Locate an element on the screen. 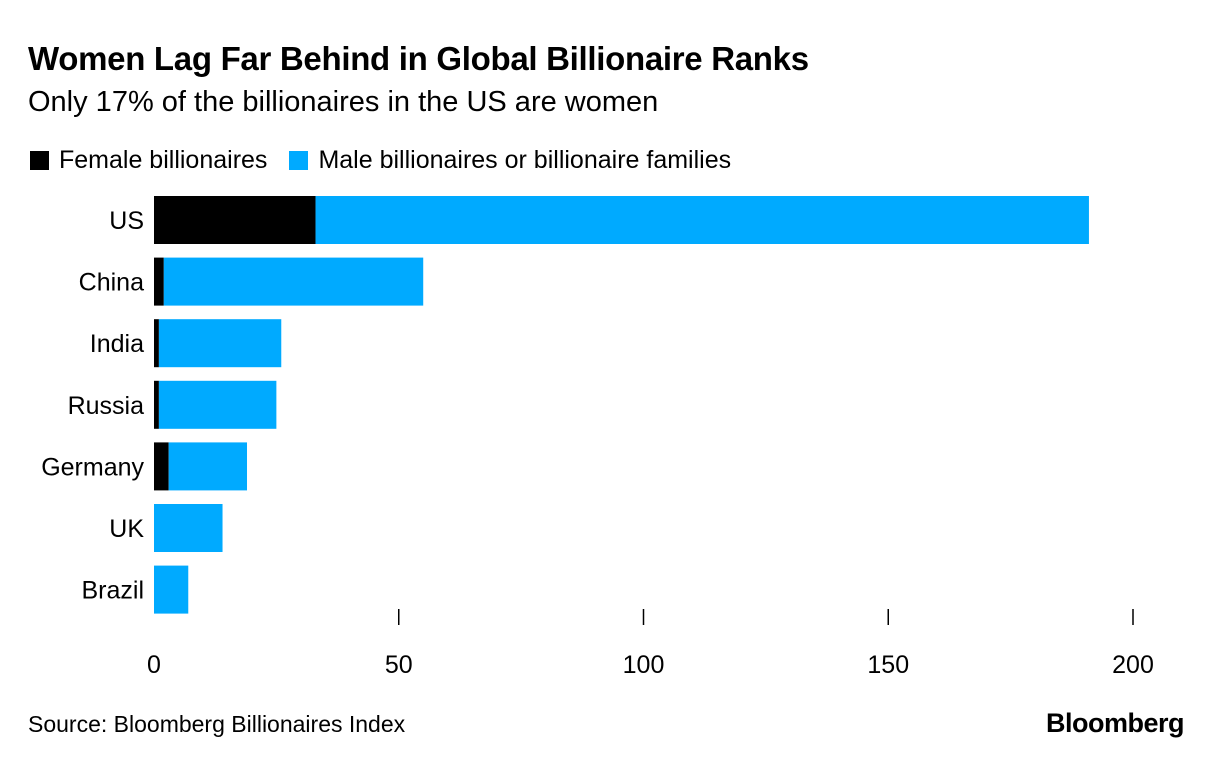 The image size is (1224, 784). bar-uk-male is located at coordinates (188, 528).